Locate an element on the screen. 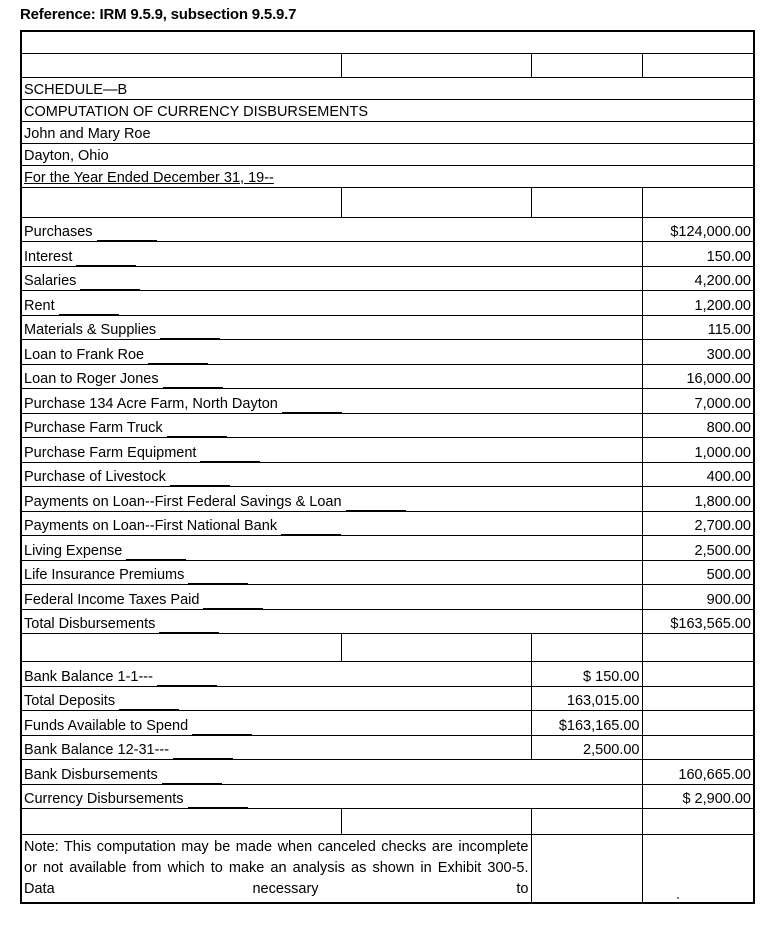  disbursement-row: Salaries 4,200.00 is located at coordinates (387, 278).